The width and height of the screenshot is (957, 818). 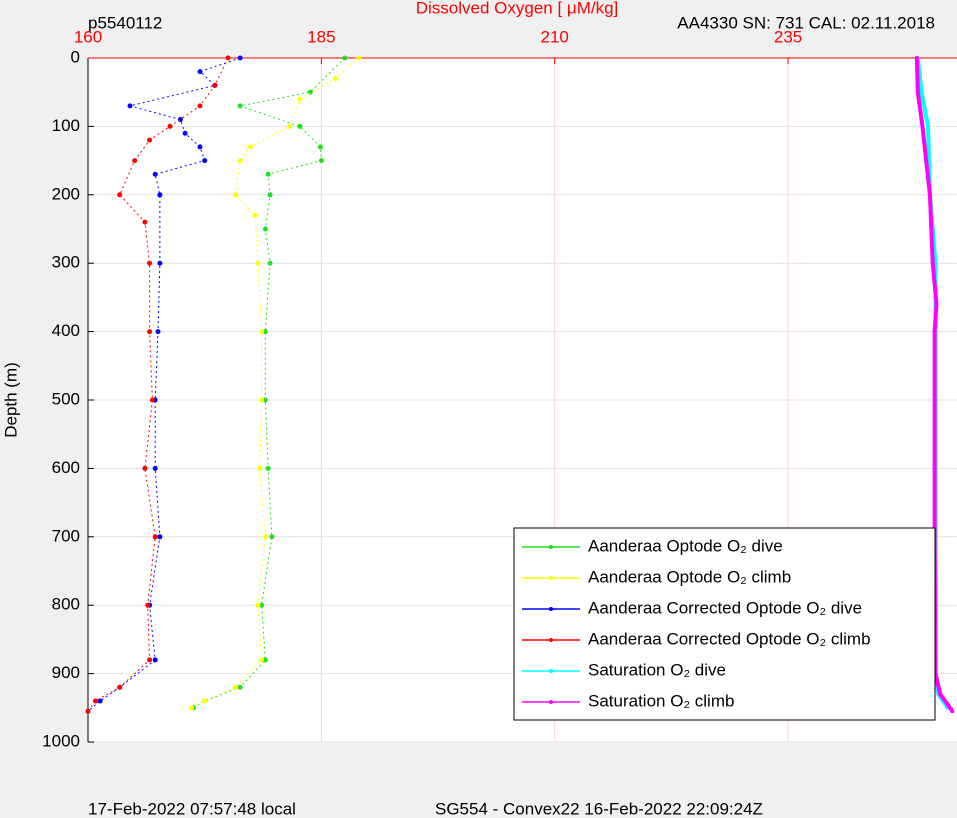 What do you see at coordinates (517, 8) in the screenshot?
I see `chart-title: Dissolved Oxygen [ μM/kg]` at bounding box center [517, 8].